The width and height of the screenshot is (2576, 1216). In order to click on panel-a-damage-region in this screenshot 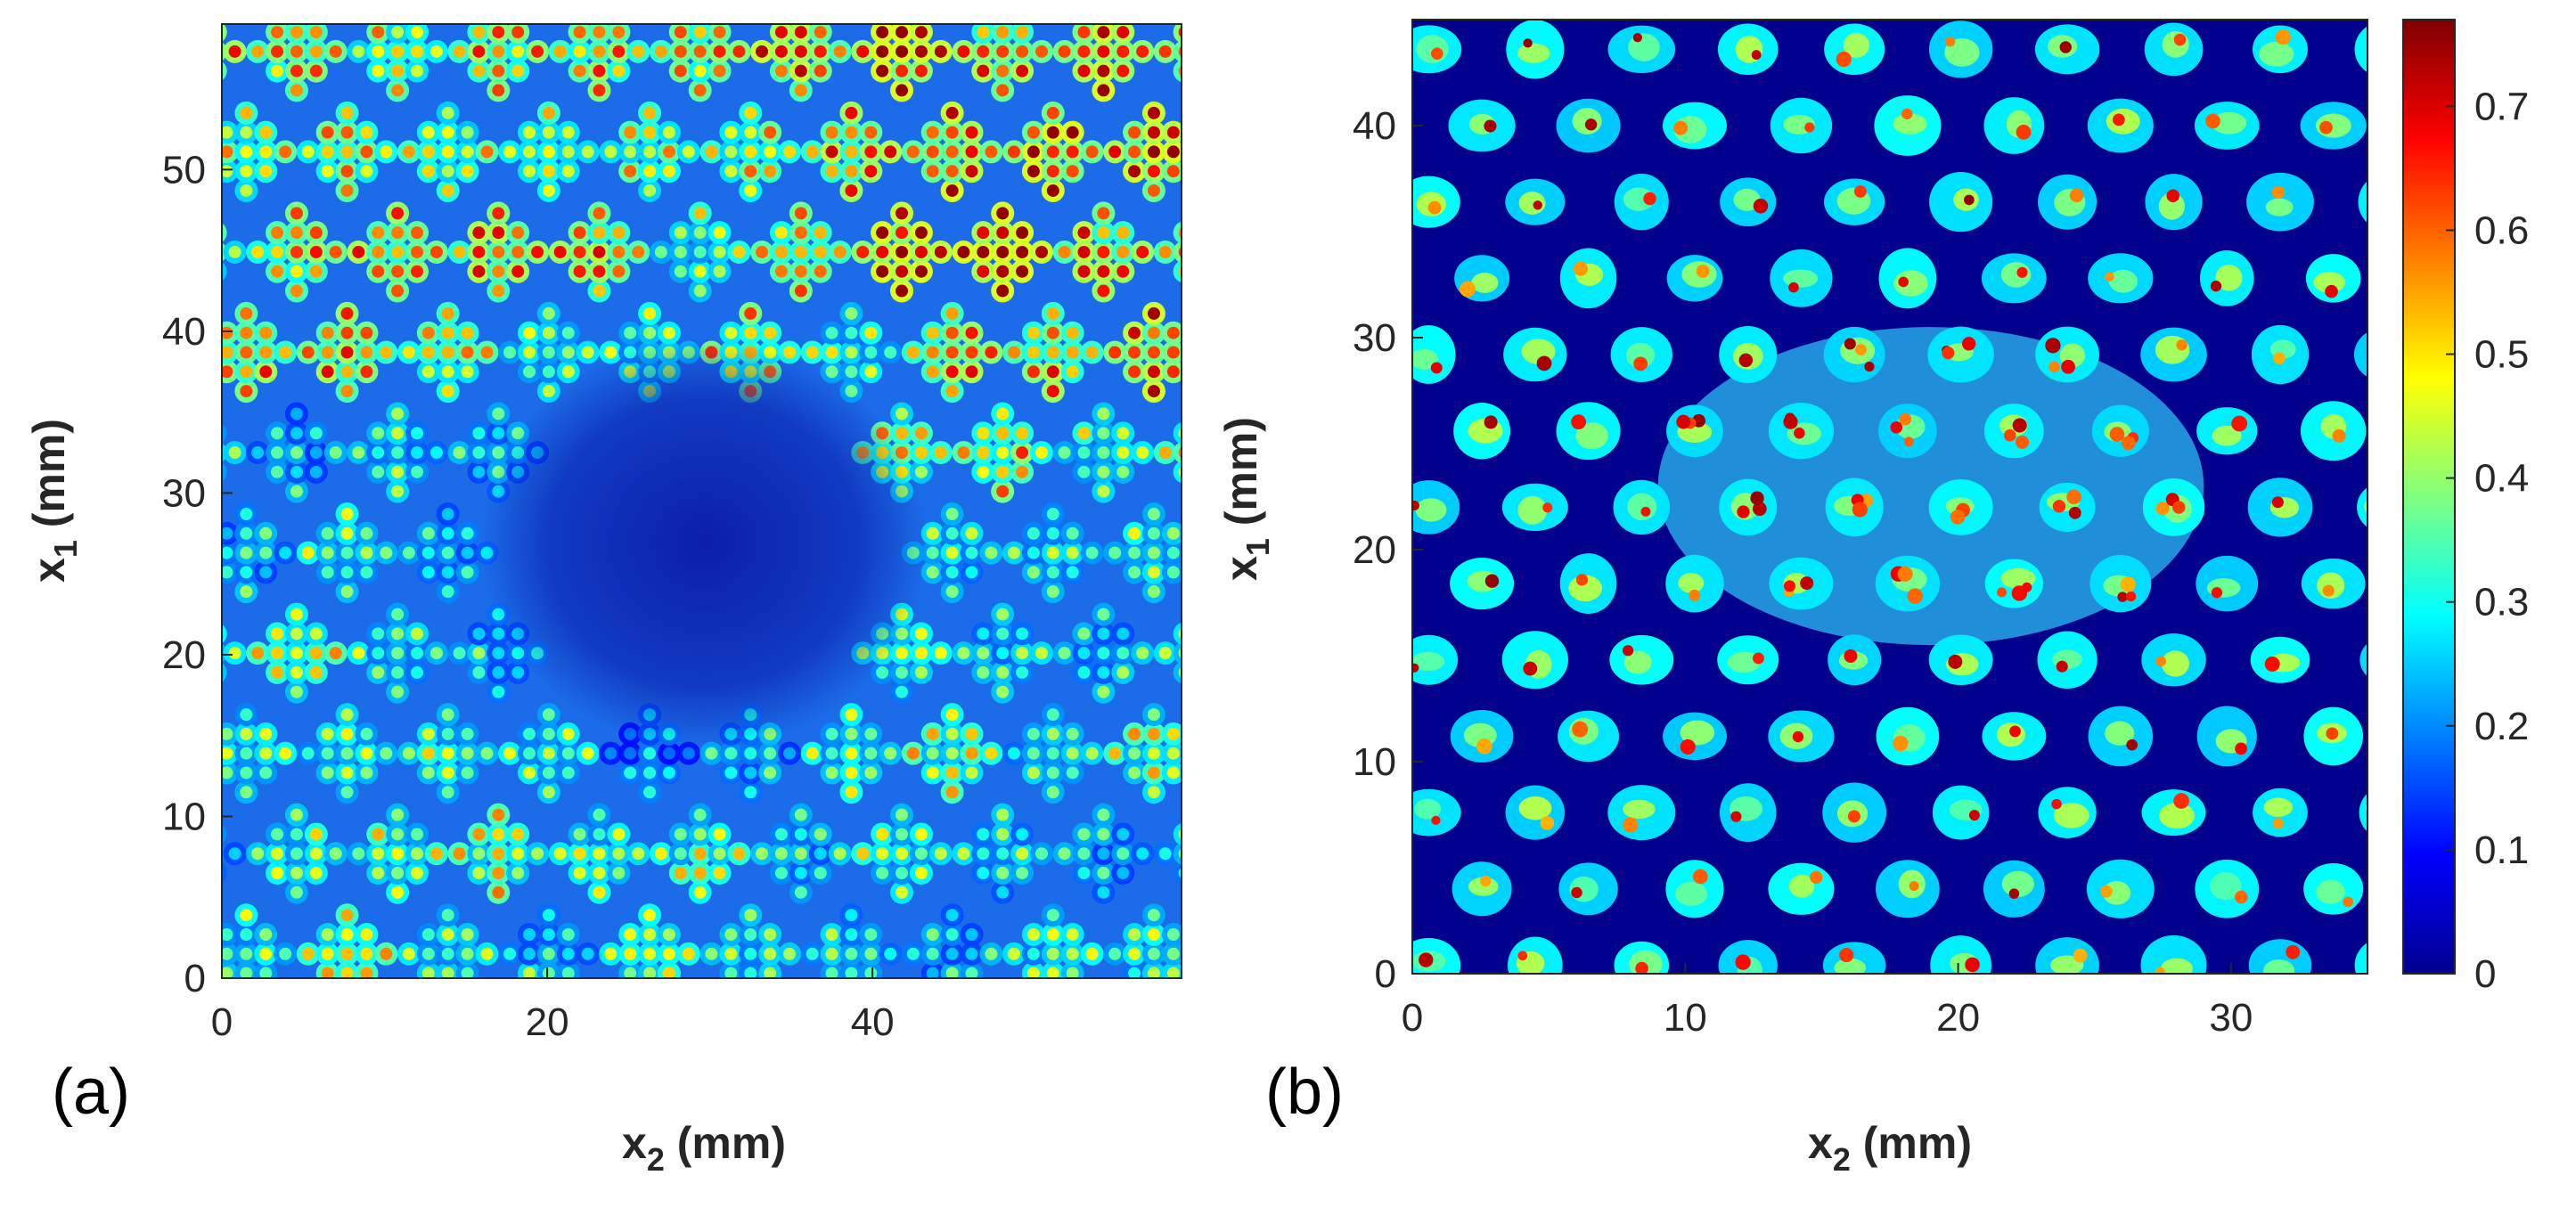, I will do `click(704, 543)`.